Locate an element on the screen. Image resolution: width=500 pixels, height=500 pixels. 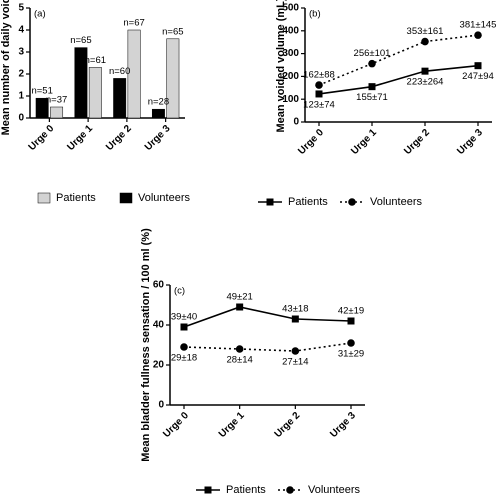
y-tick-label: 40 is located at coordinates (159, 325).